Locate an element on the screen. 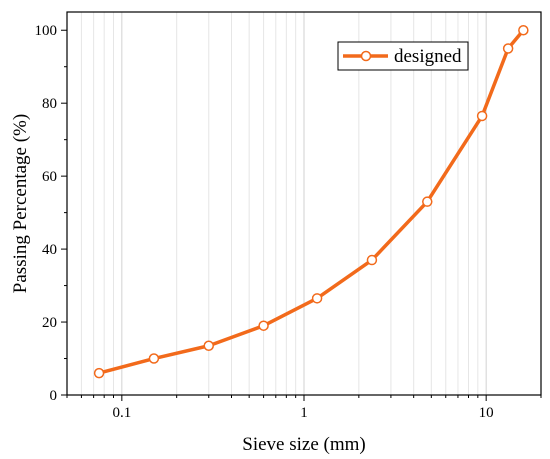 The height and width of the screenshot is (459, 550). x-axis-label: Sieve size (mm) is located at coordinates (303, 444).